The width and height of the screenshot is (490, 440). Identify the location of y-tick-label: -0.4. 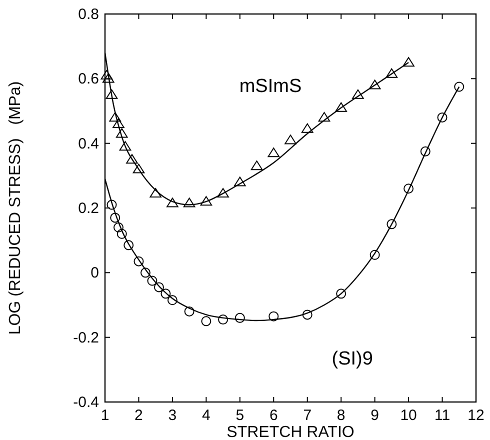
(86, 402).